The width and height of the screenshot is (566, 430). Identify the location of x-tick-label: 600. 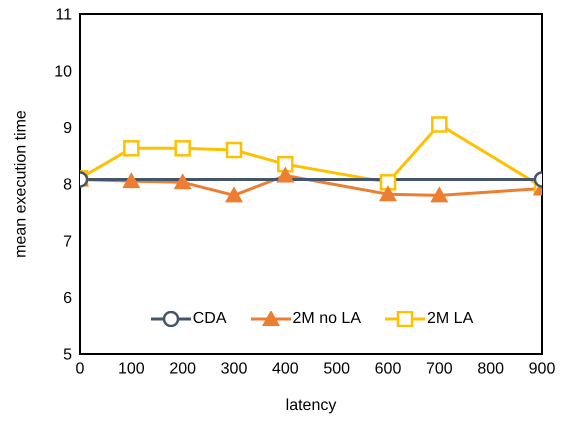
(388, 369).